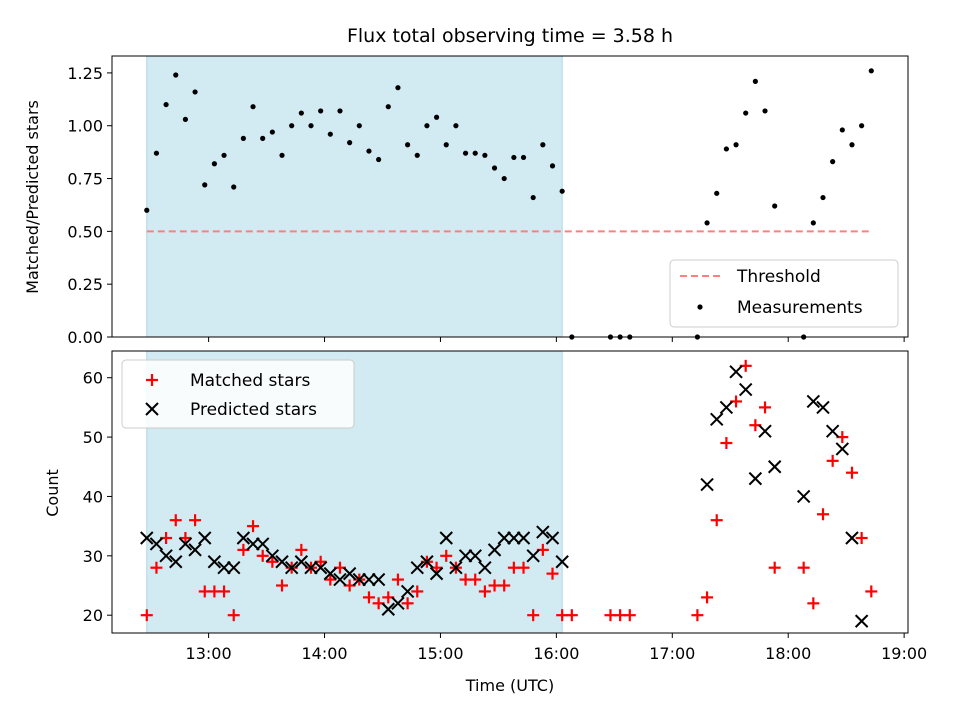 The height and width of the screenshot is (720, 960). What do you see at coordinates (700, 307) in the screenshot?
I see `legend-measurements-swatch` at bounding box center [700, 307].